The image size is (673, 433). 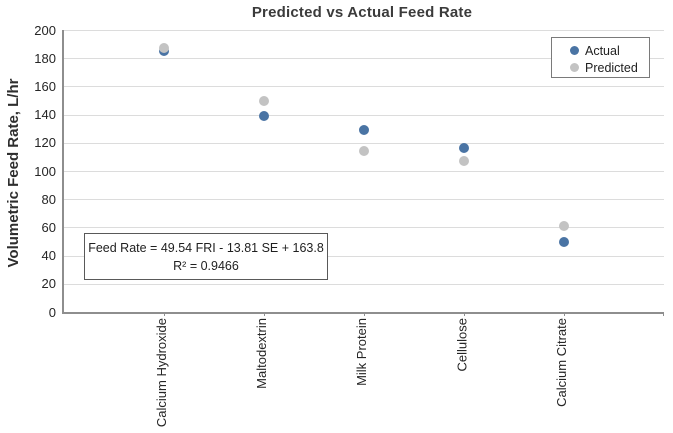 What do you see at coordinates (574, 50) in the screenshot?
I see `actual-series-marker-icon` at bounding box center [574, 50].